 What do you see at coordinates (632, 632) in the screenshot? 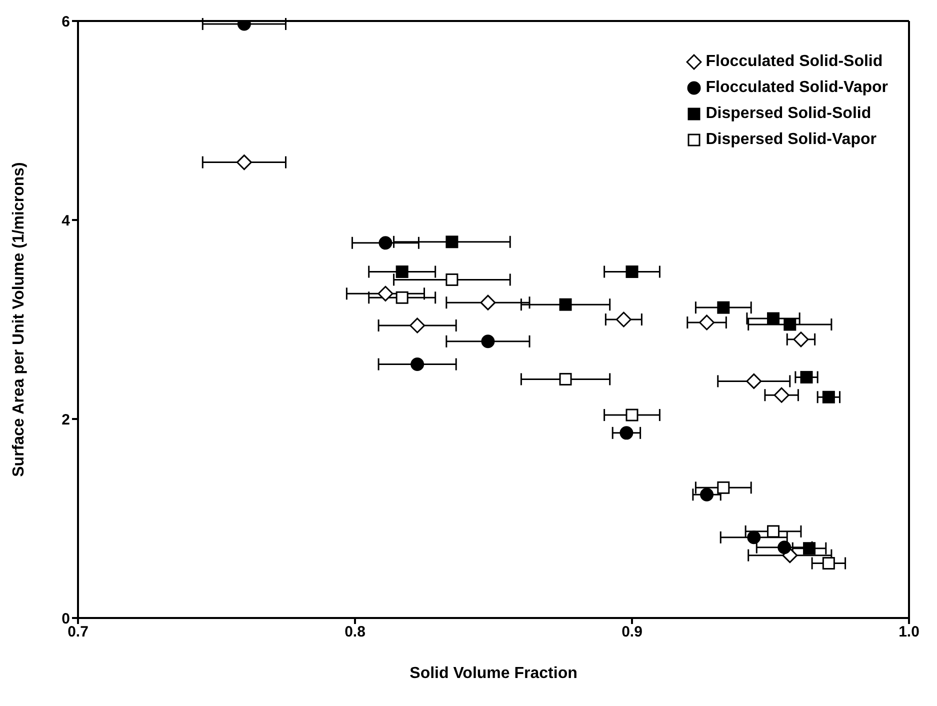
I see `x-tick-label: 0.9` at bounding box center [632, 632].